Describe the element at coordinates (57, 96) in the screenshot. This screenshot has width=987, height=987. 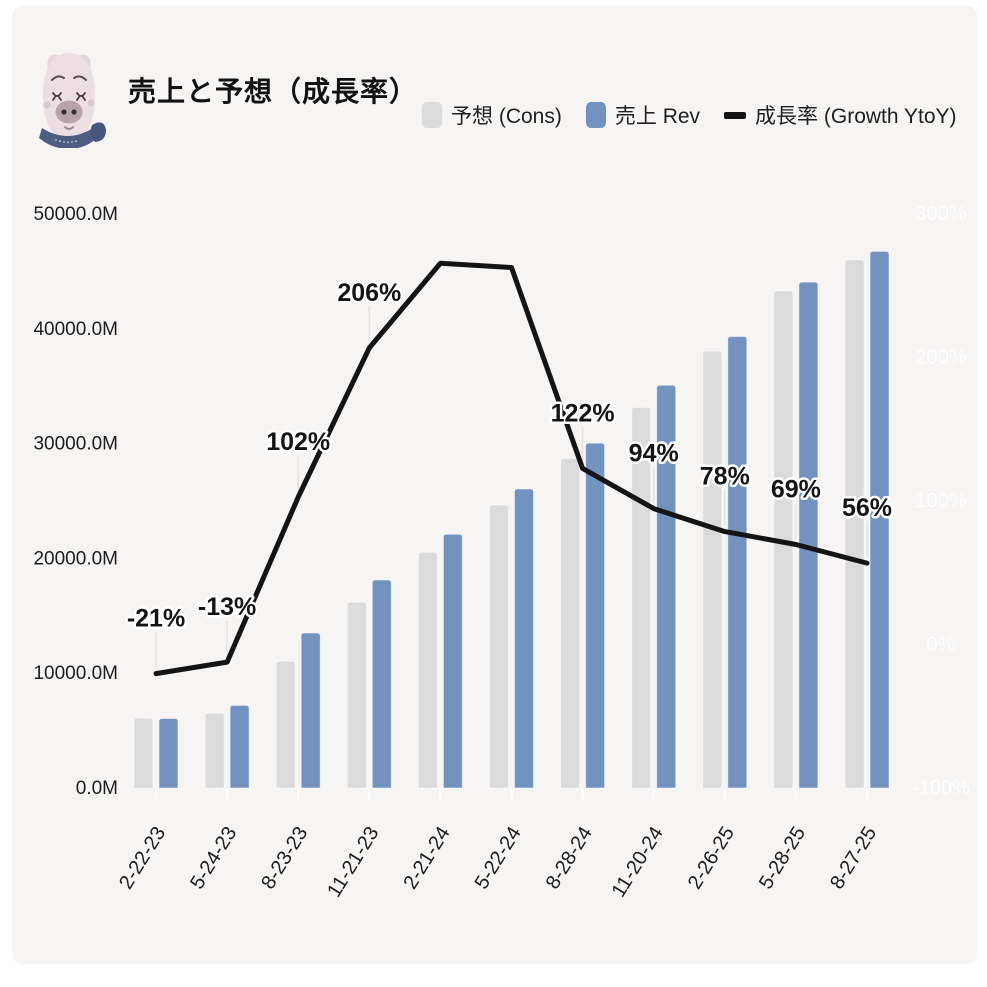
I see `pig-eye-left` at that location.